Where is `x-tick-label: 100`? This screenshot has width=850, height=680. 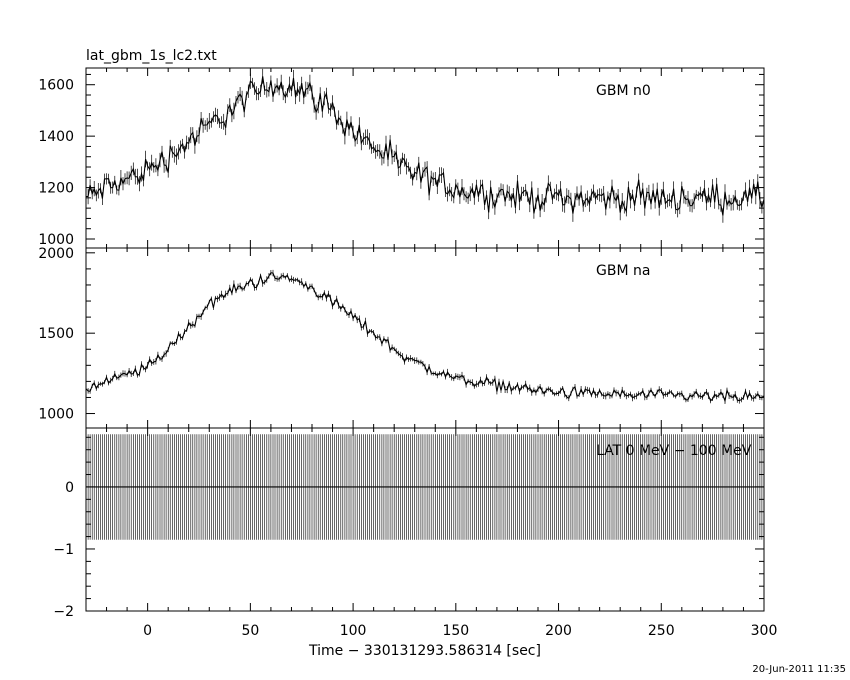 x-tick-label: 100 is located at coordinates (353, 631).